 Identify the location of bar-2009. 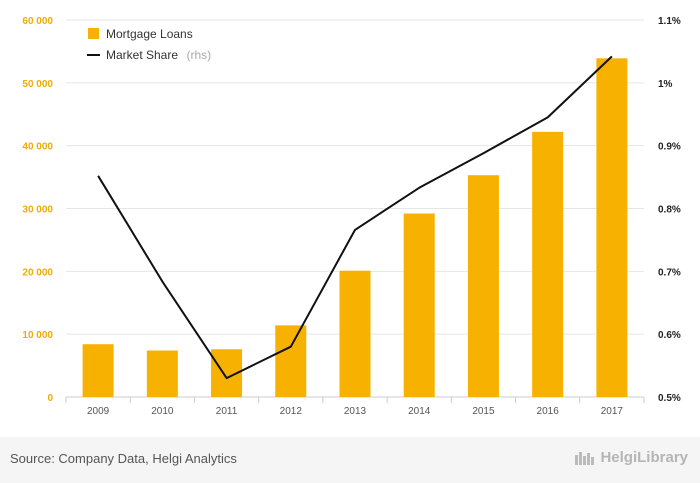
(98, 370).